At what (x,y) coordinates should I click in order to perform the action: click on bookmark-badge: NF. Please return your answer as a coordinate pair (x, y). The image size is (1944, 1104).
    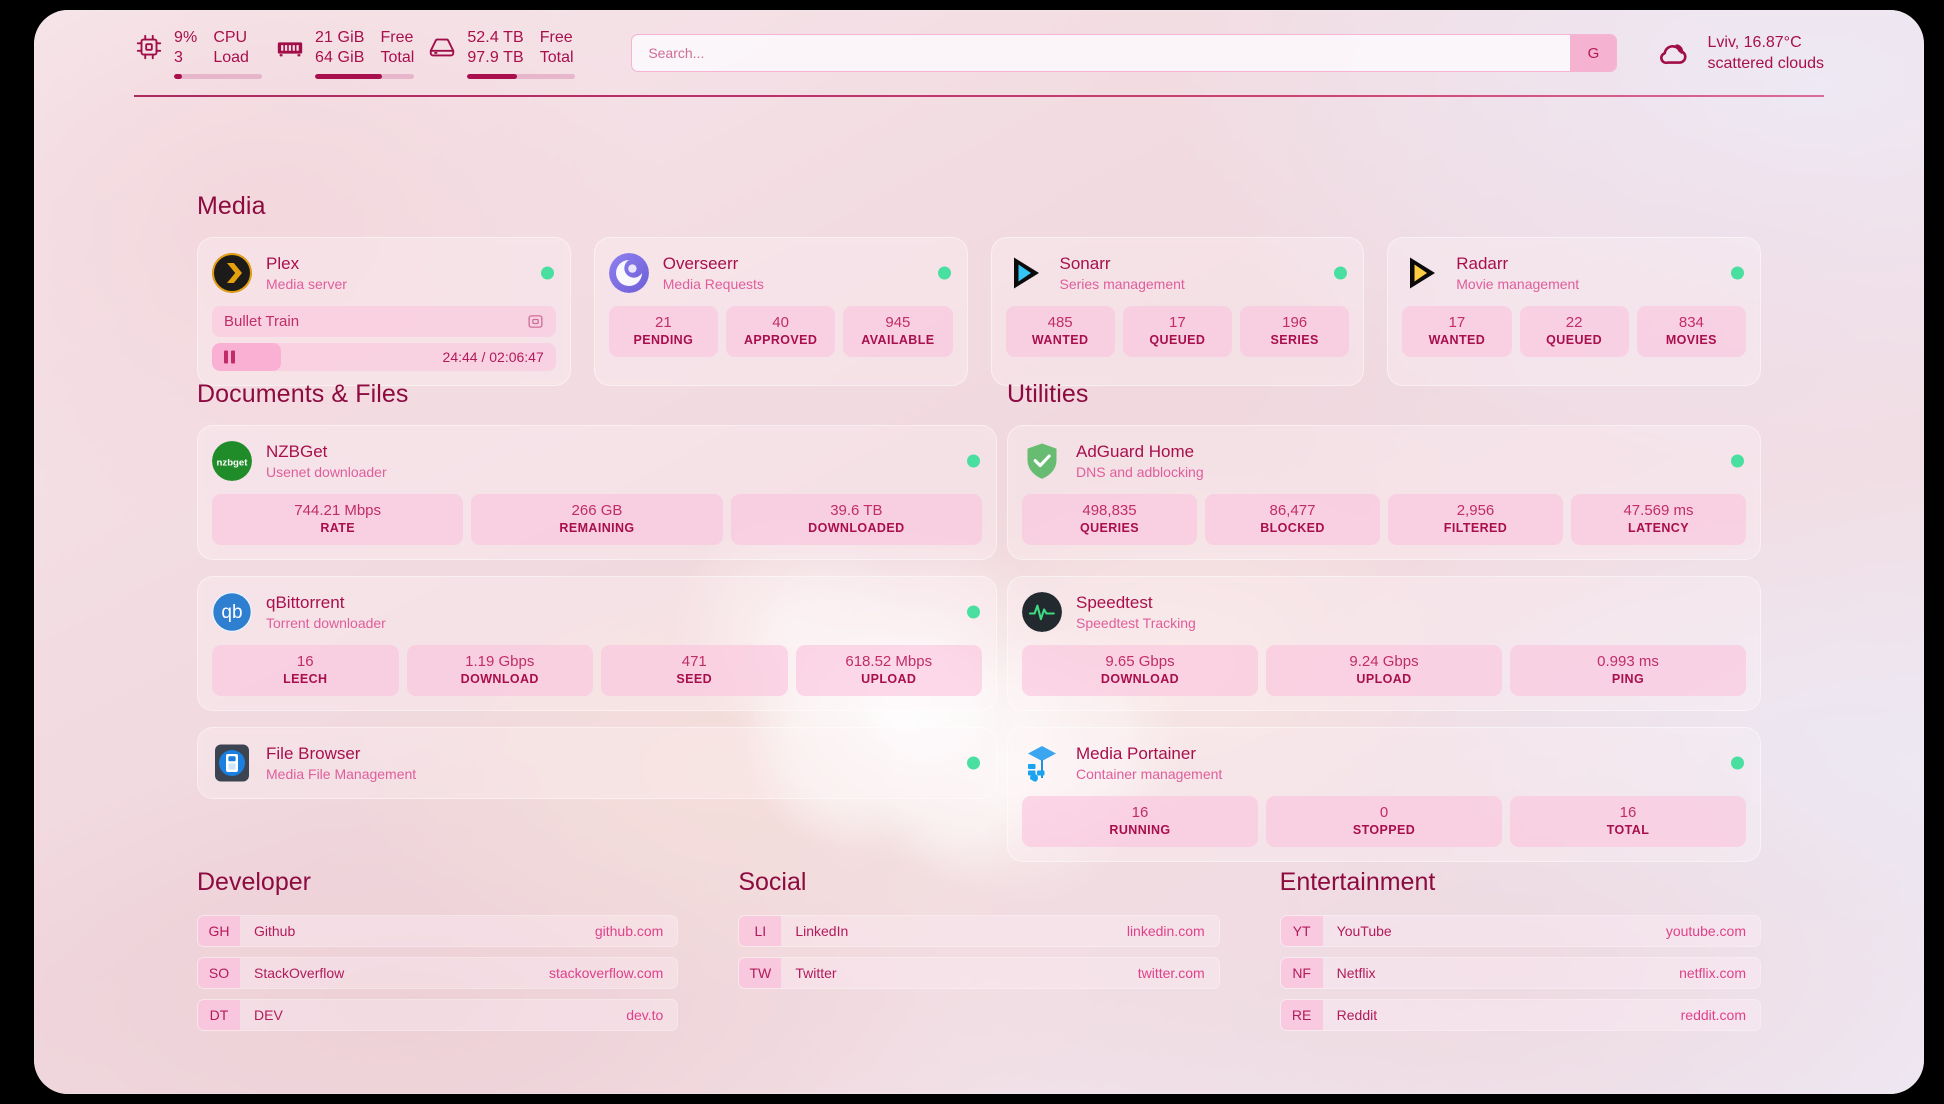
    Looking at the image, I should click on (1301, 973).